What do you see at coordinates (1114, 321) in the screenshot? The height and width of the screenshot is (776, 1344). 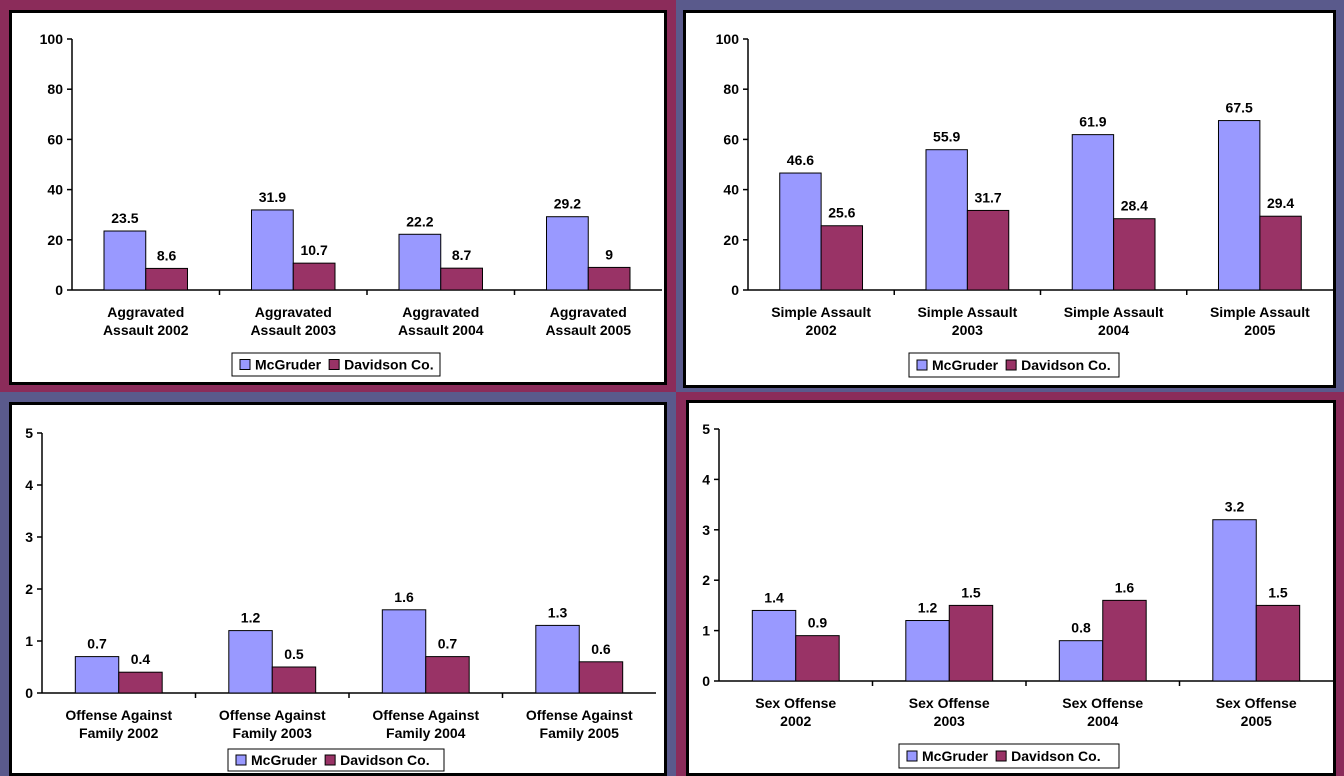 I see `x-category-label: Simple Assault 2004` at bounding box center [1114, 321].